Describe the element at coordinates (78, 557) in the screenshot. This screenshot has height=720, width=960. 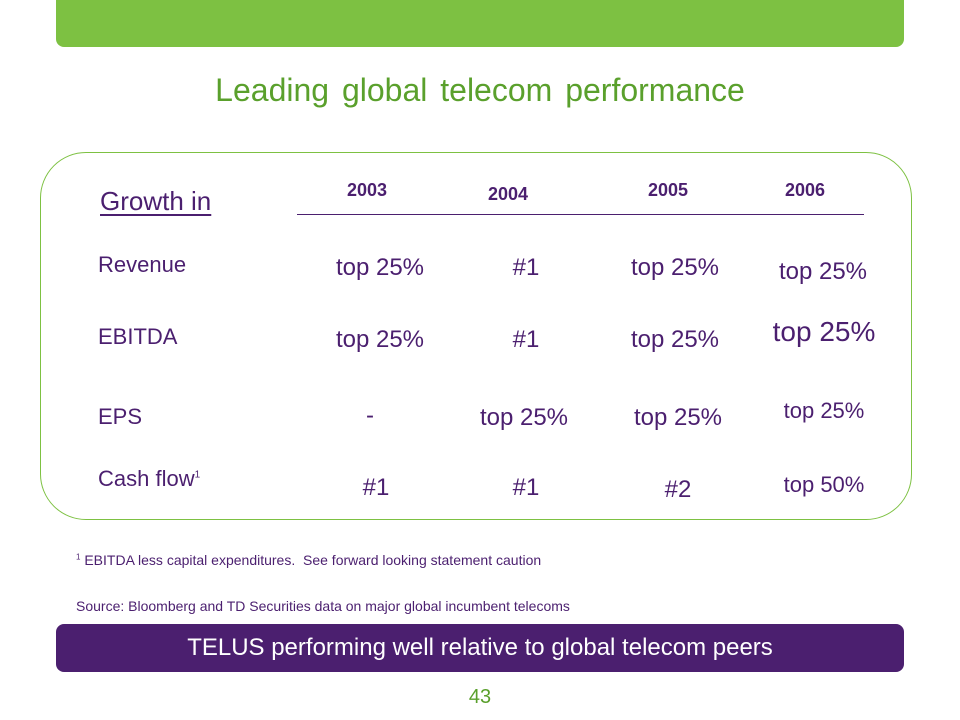
I see `footnote-marker: 1` at that location.